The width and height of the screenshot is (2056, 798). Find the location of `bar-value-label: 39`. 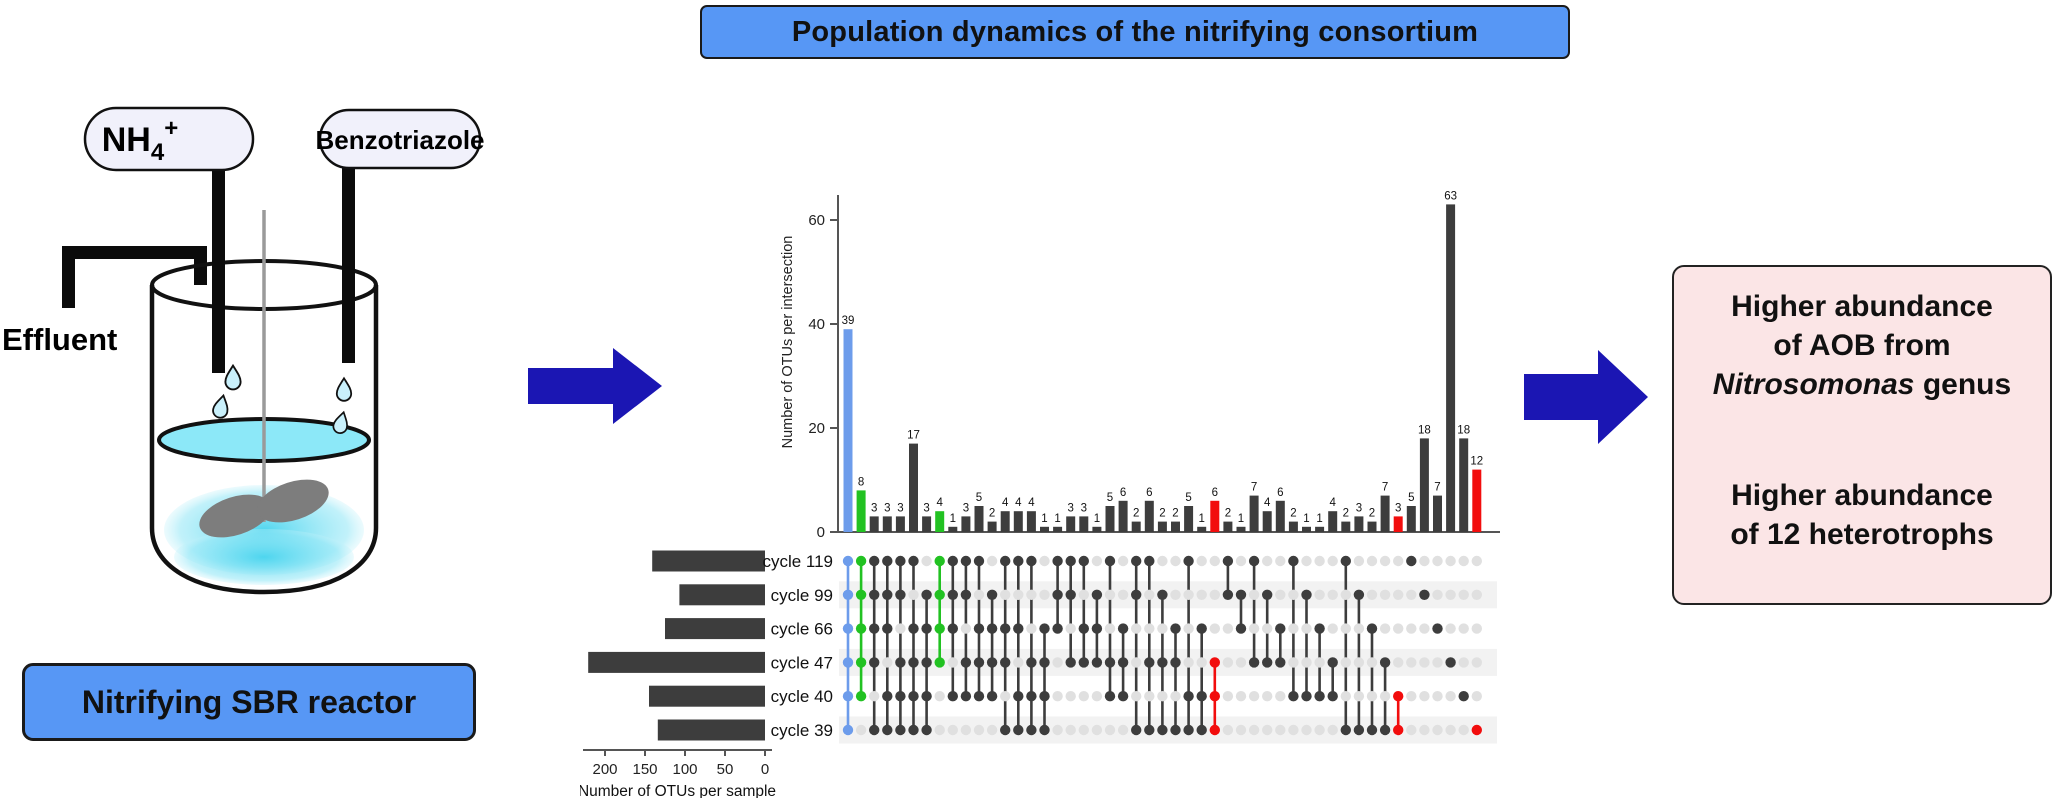

bar-value-label: 39 is located at coordinates (848, 321).